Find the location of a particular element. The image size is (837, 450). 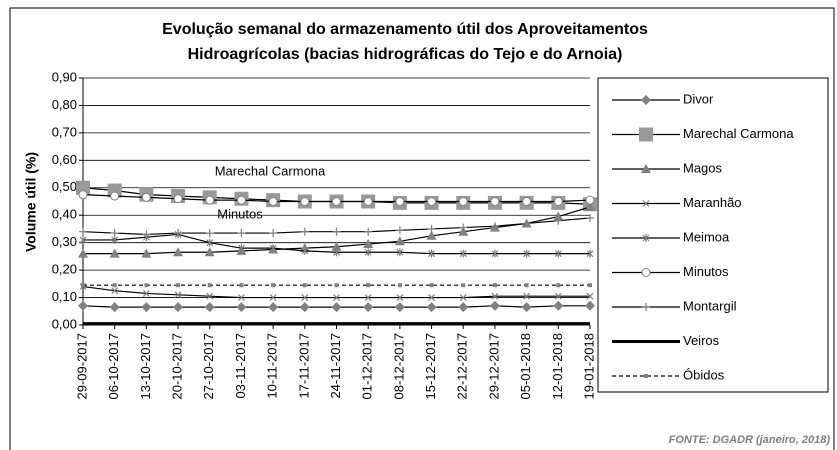

y-tick-label: 0,80 is located at coordinates (64, 104).